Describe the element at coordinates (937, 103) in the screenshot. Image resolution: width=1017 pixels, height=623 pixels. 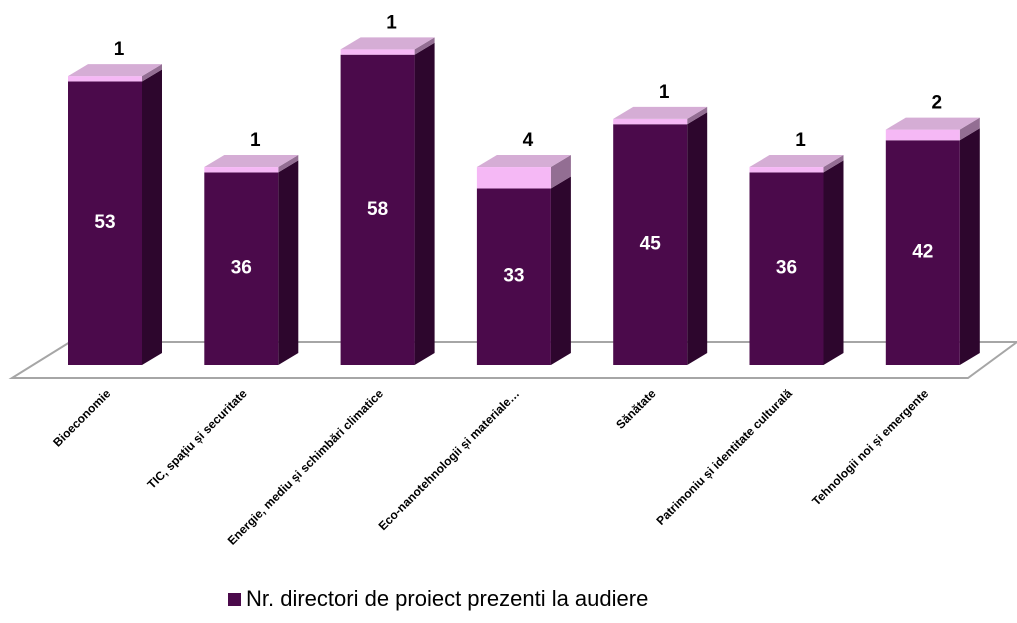
I see `data-label: 2` at that location.